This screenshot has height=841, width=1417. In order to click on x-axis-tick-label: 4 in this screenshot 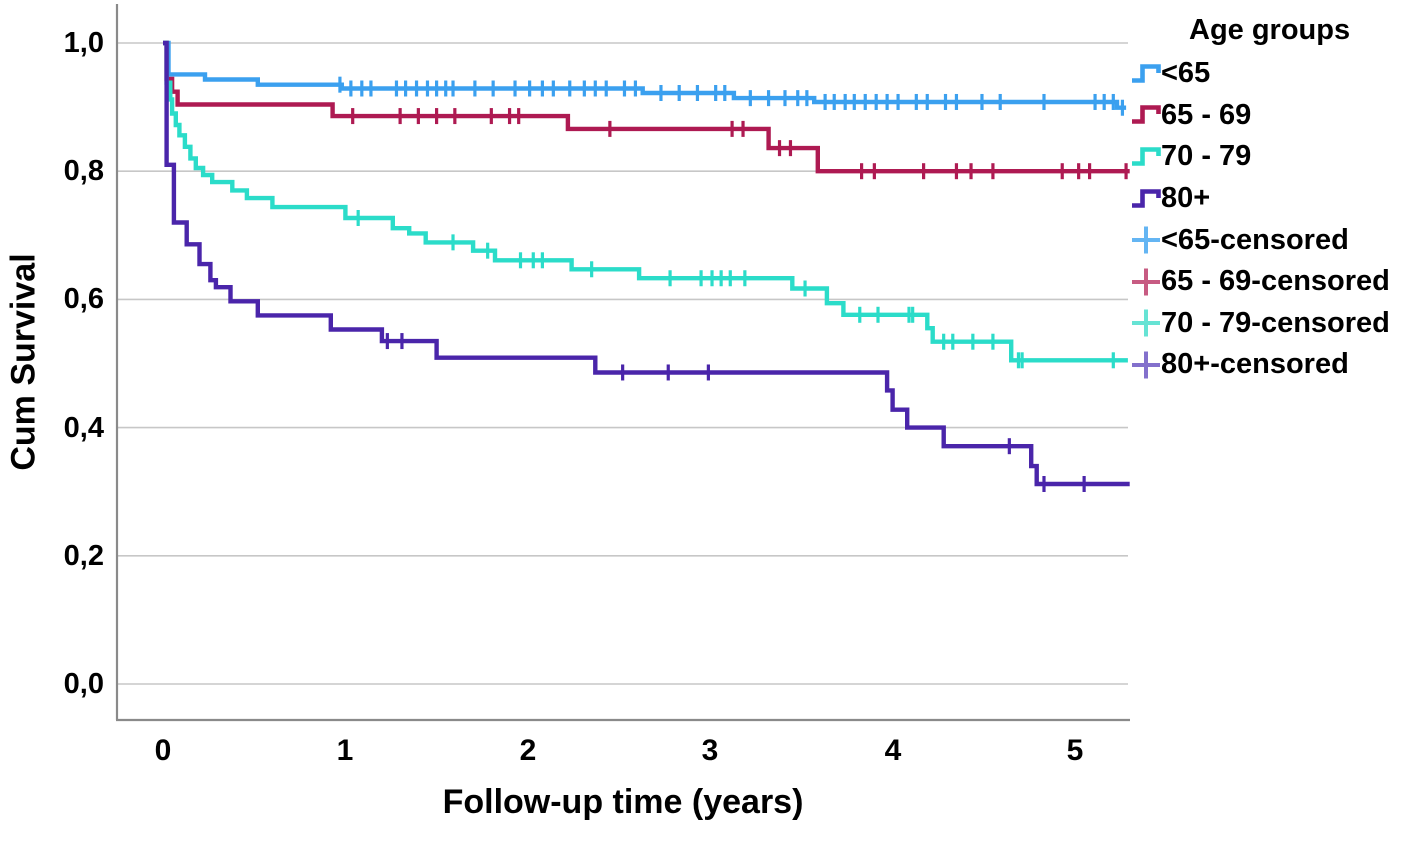, I will do `click(893, 750)`.